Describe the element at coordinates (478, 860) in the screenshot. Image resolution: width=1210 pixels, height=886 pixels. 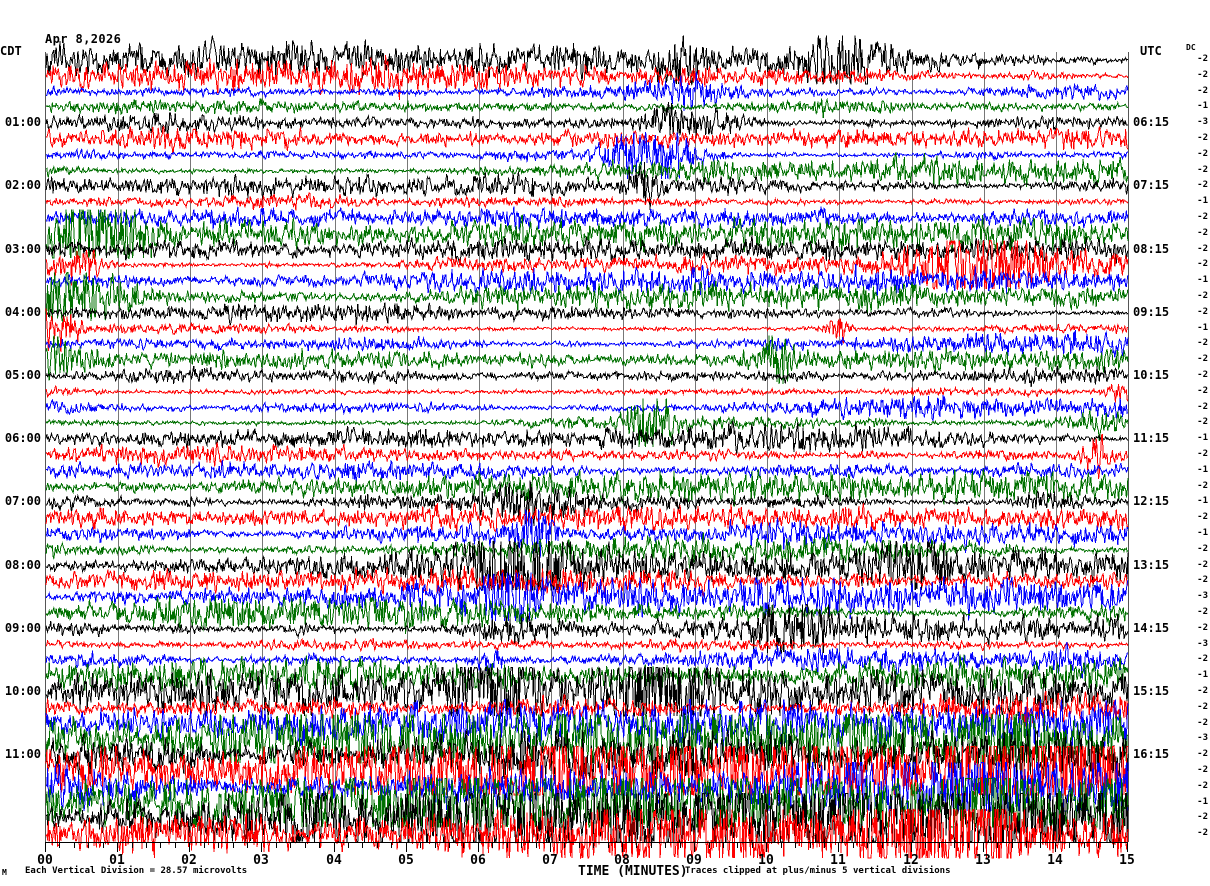
I see `x-tick-label: 06` at that location.